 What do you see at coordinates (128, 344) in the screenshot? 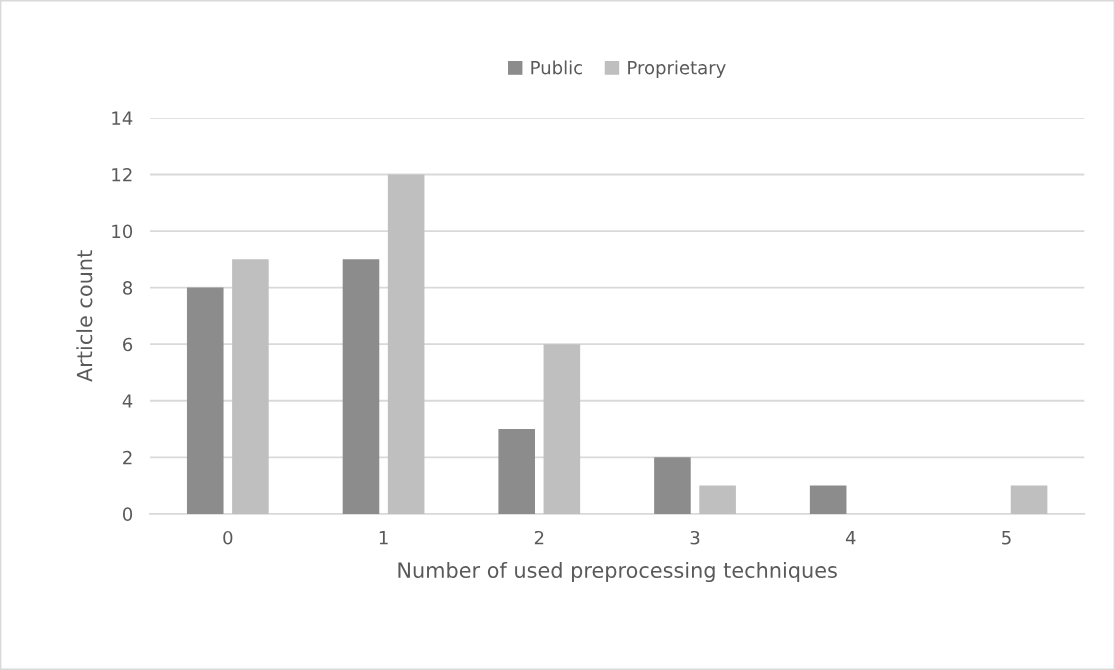
I see `y-tick-label: 6` at bounding box center [128, 344].